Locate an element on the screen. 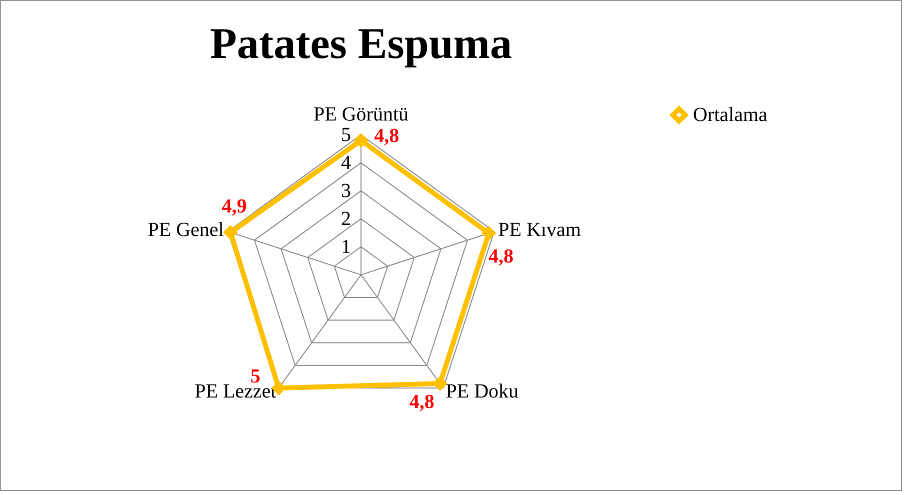 The width and height of the screenshot is (904, 495). y-tick-label: 4 is located at coordinates (346, 163).